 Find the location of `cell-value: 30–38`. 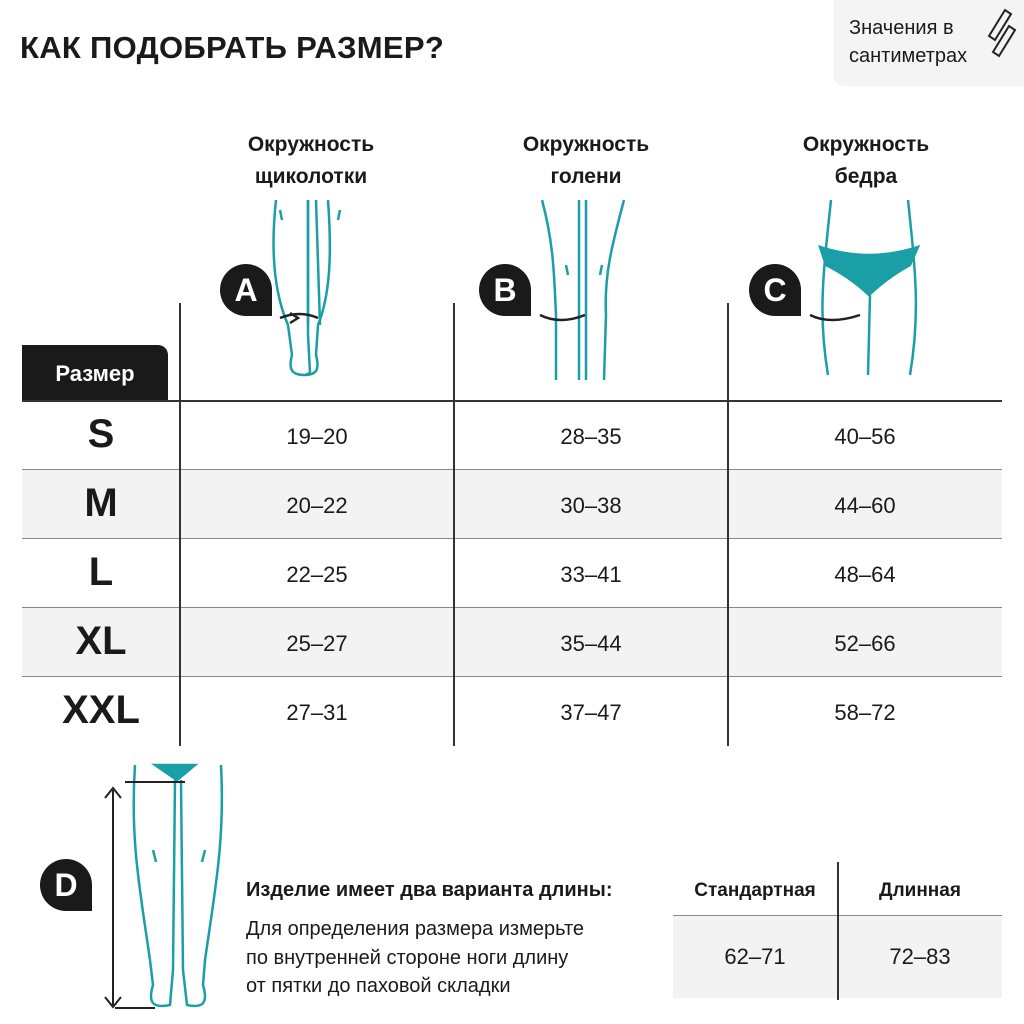

cell-value: 30–38 is located at coordinates (591, 505).